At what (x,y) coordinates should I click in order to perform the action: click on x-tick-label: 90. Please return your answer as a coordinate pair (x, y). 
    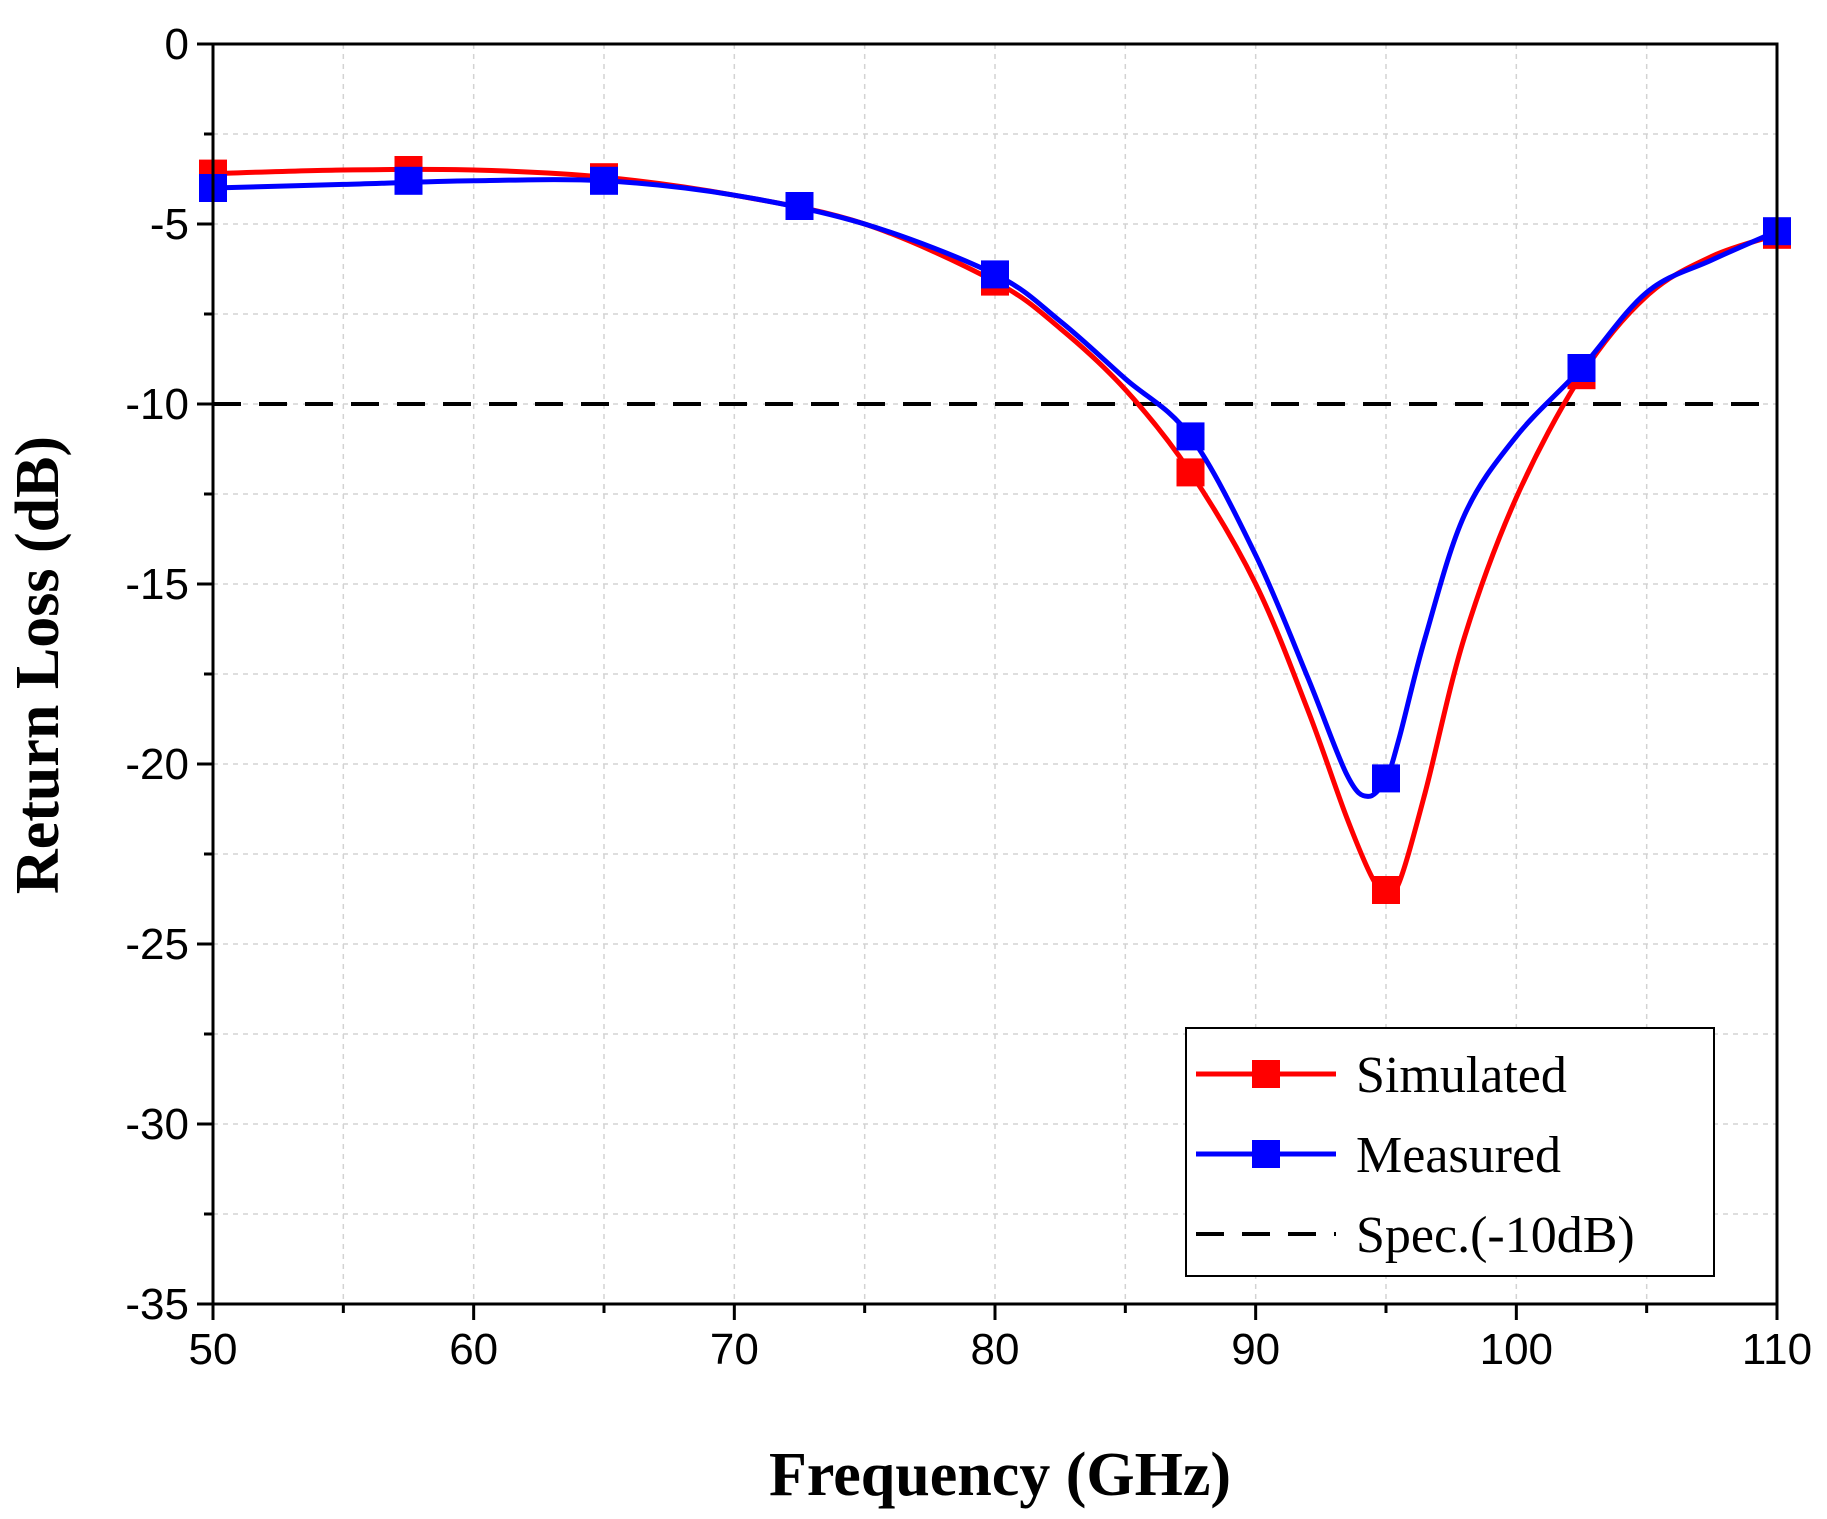
    Looking at the image, I should click on (1255, 1349).